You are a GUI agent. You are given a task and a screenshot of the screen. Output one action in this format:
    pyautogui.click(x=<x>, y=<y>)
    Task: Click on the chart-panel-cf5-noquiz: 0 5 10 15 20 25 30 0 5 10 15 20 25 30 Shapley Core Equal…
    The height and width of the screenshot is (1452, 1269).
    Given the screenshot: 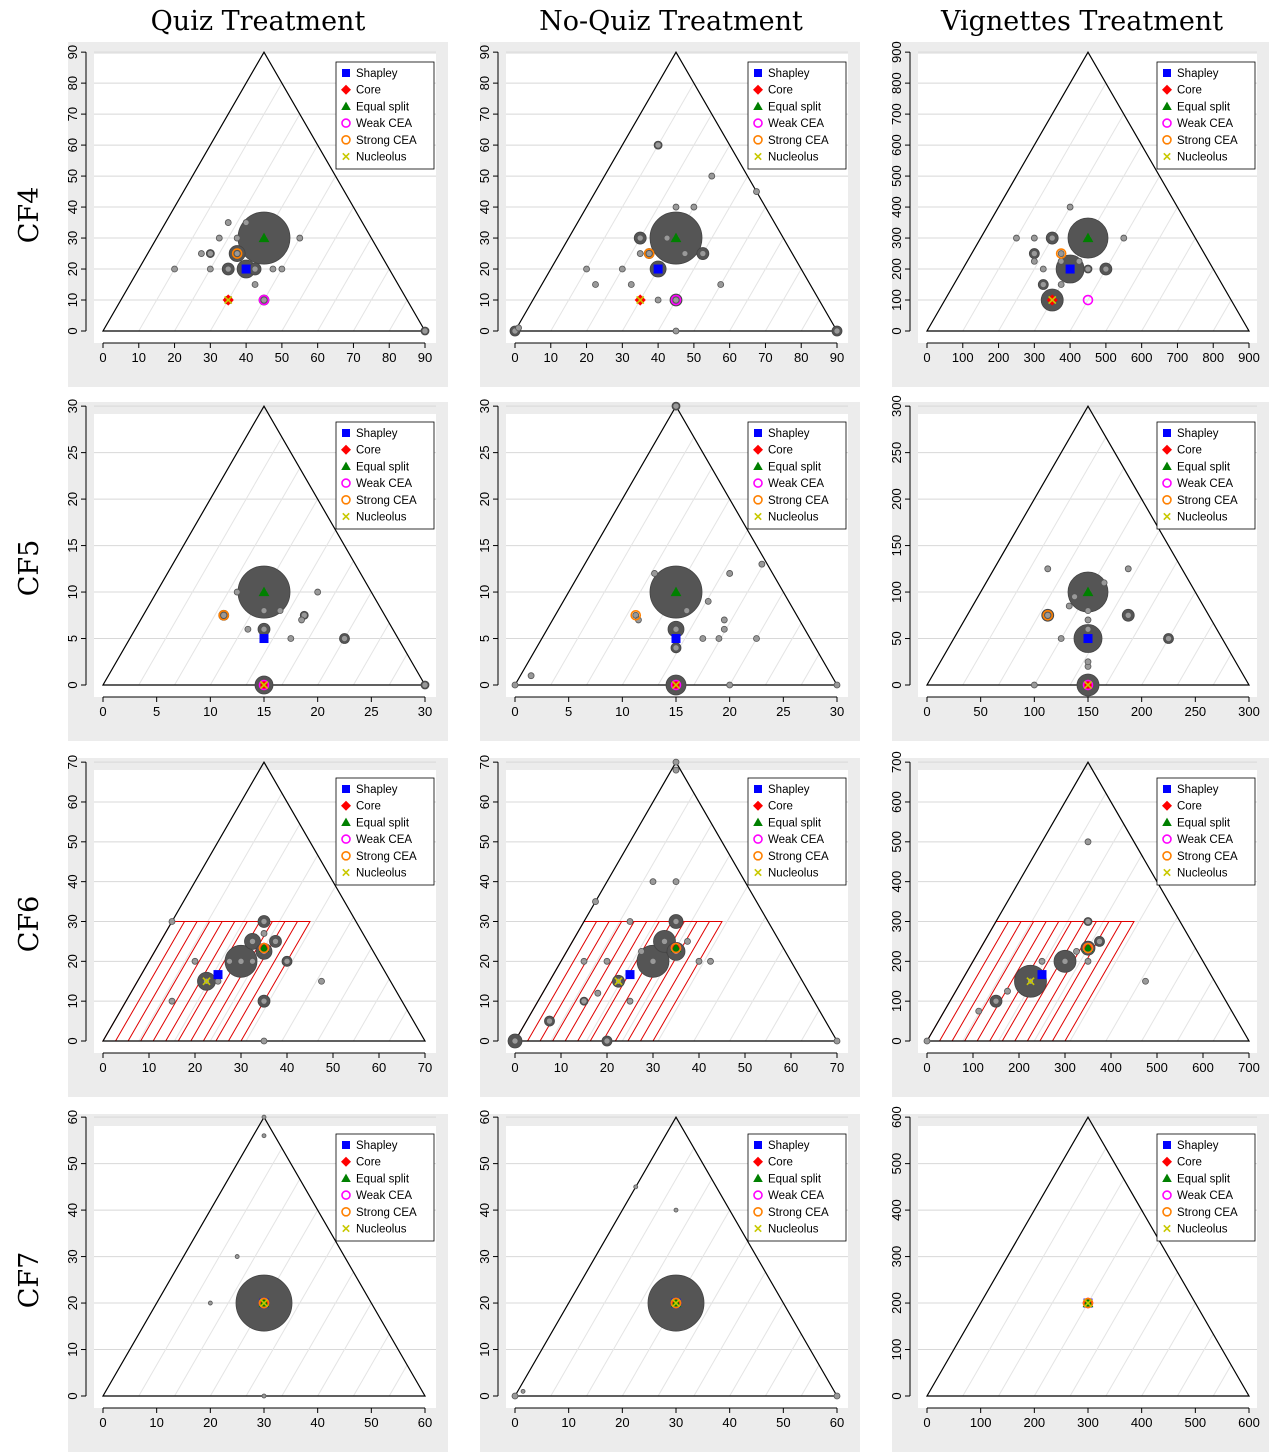 What is the action you would take?
    pyautogui.click(x=668, y=570)
    